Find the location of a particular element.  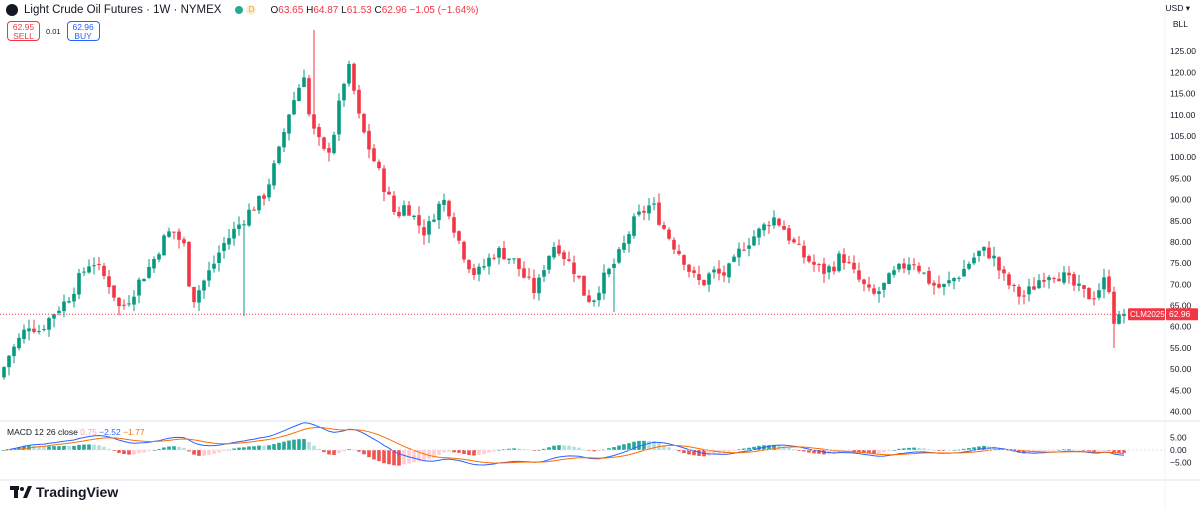

tradingview-logo: TradingView is located at coordinates (64, 492).